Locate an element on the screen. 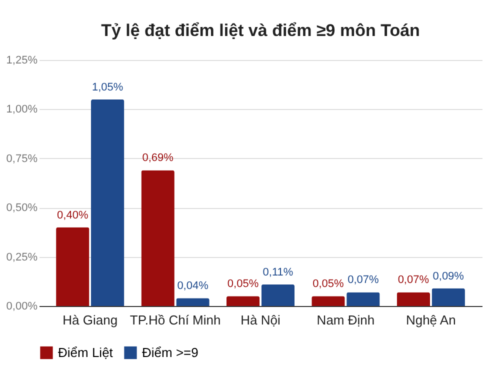 The width and height of the screenshot is (490, 368). x-tick-label: Hà Nội is located at coordinates (260, 320).